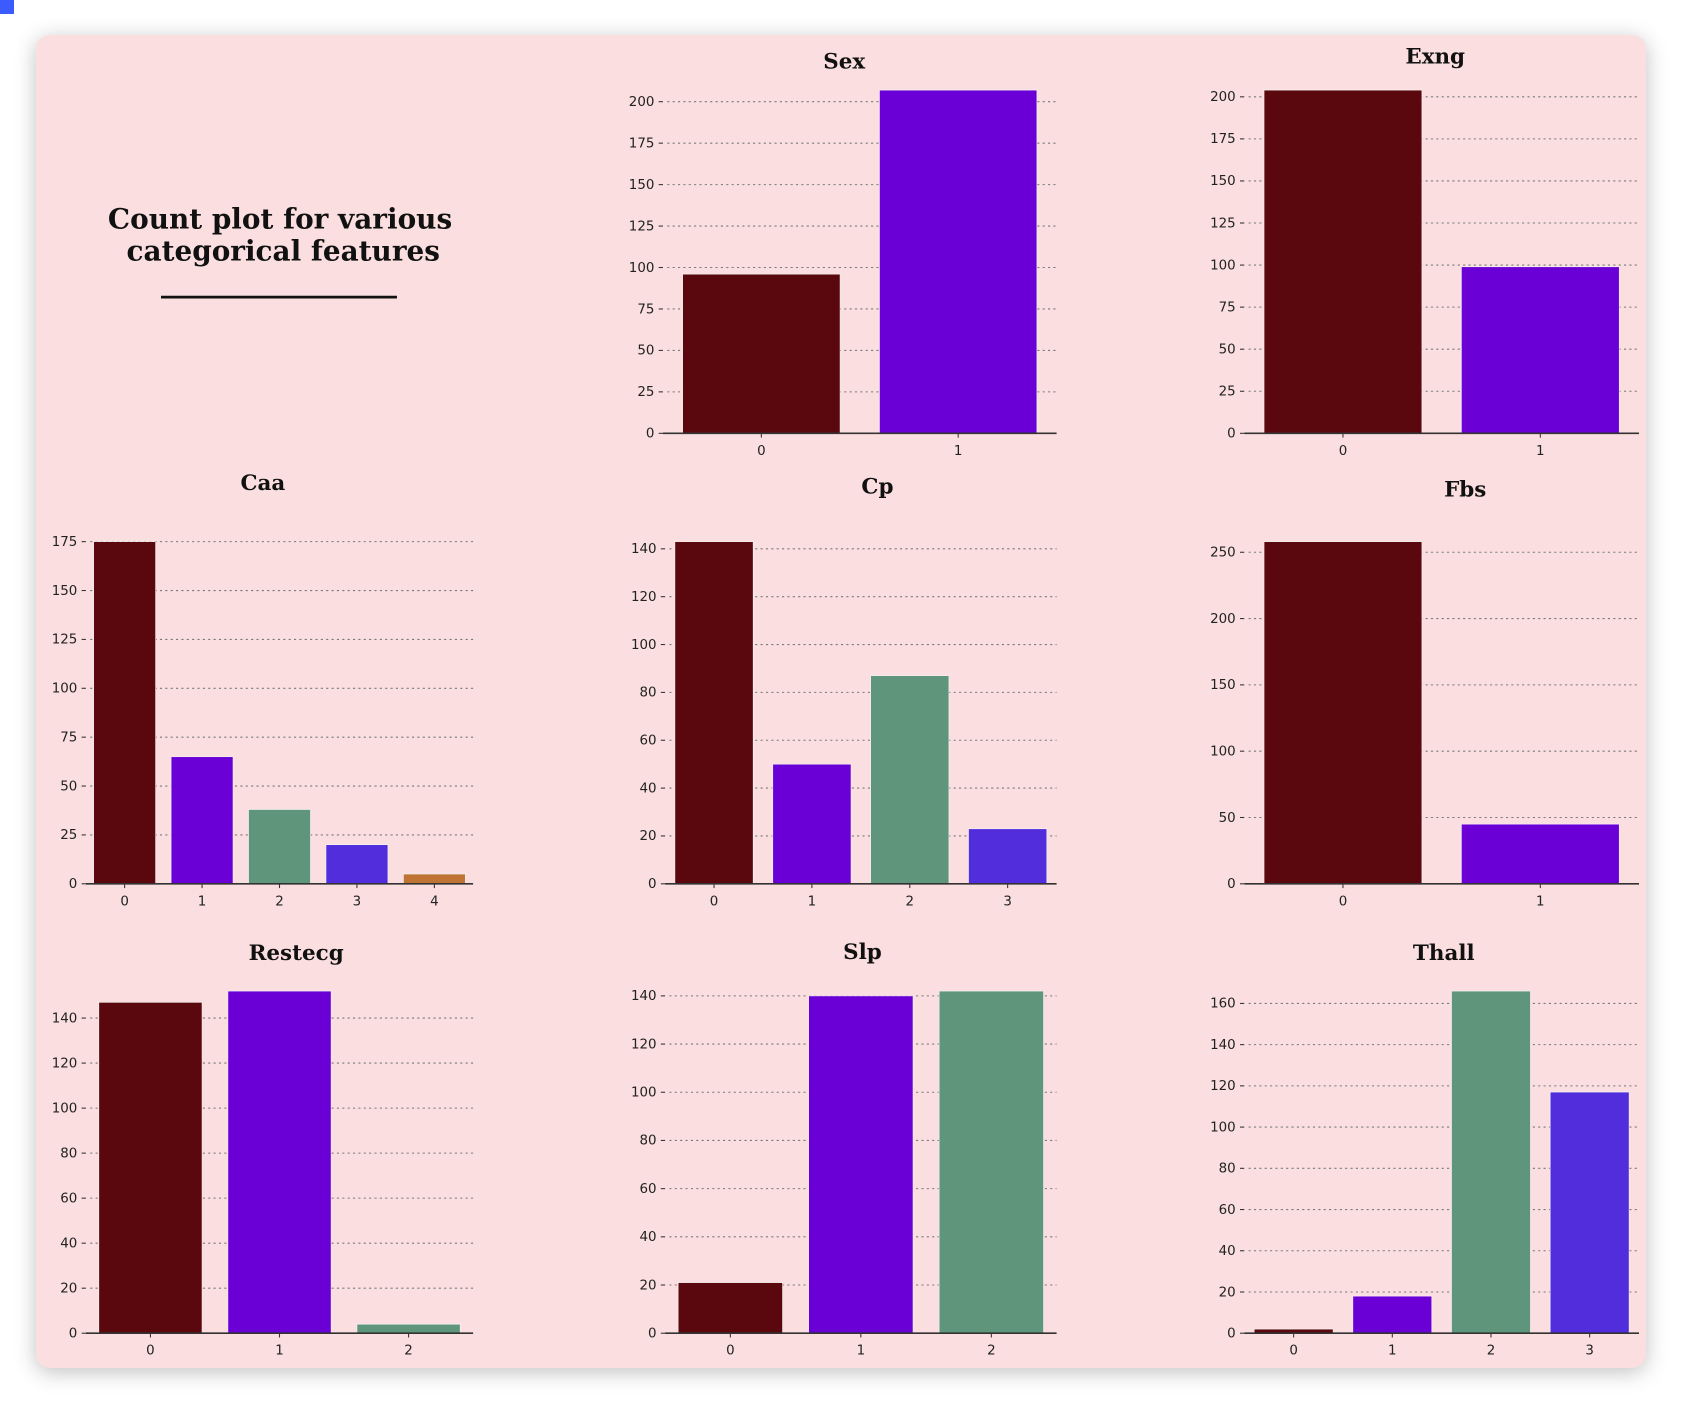  What do you see at coordinates (1223, 553) in the screenshot?
I see `y-tick-label: 250` at bounding box center [1223, 553].